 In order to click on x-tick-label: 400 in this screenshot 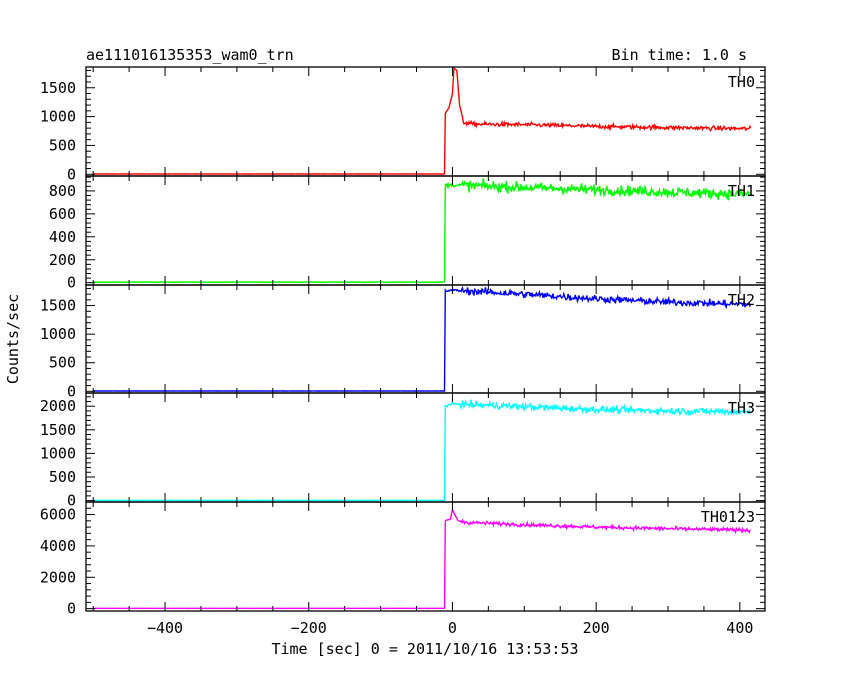, I will do `click(739, 628)`.